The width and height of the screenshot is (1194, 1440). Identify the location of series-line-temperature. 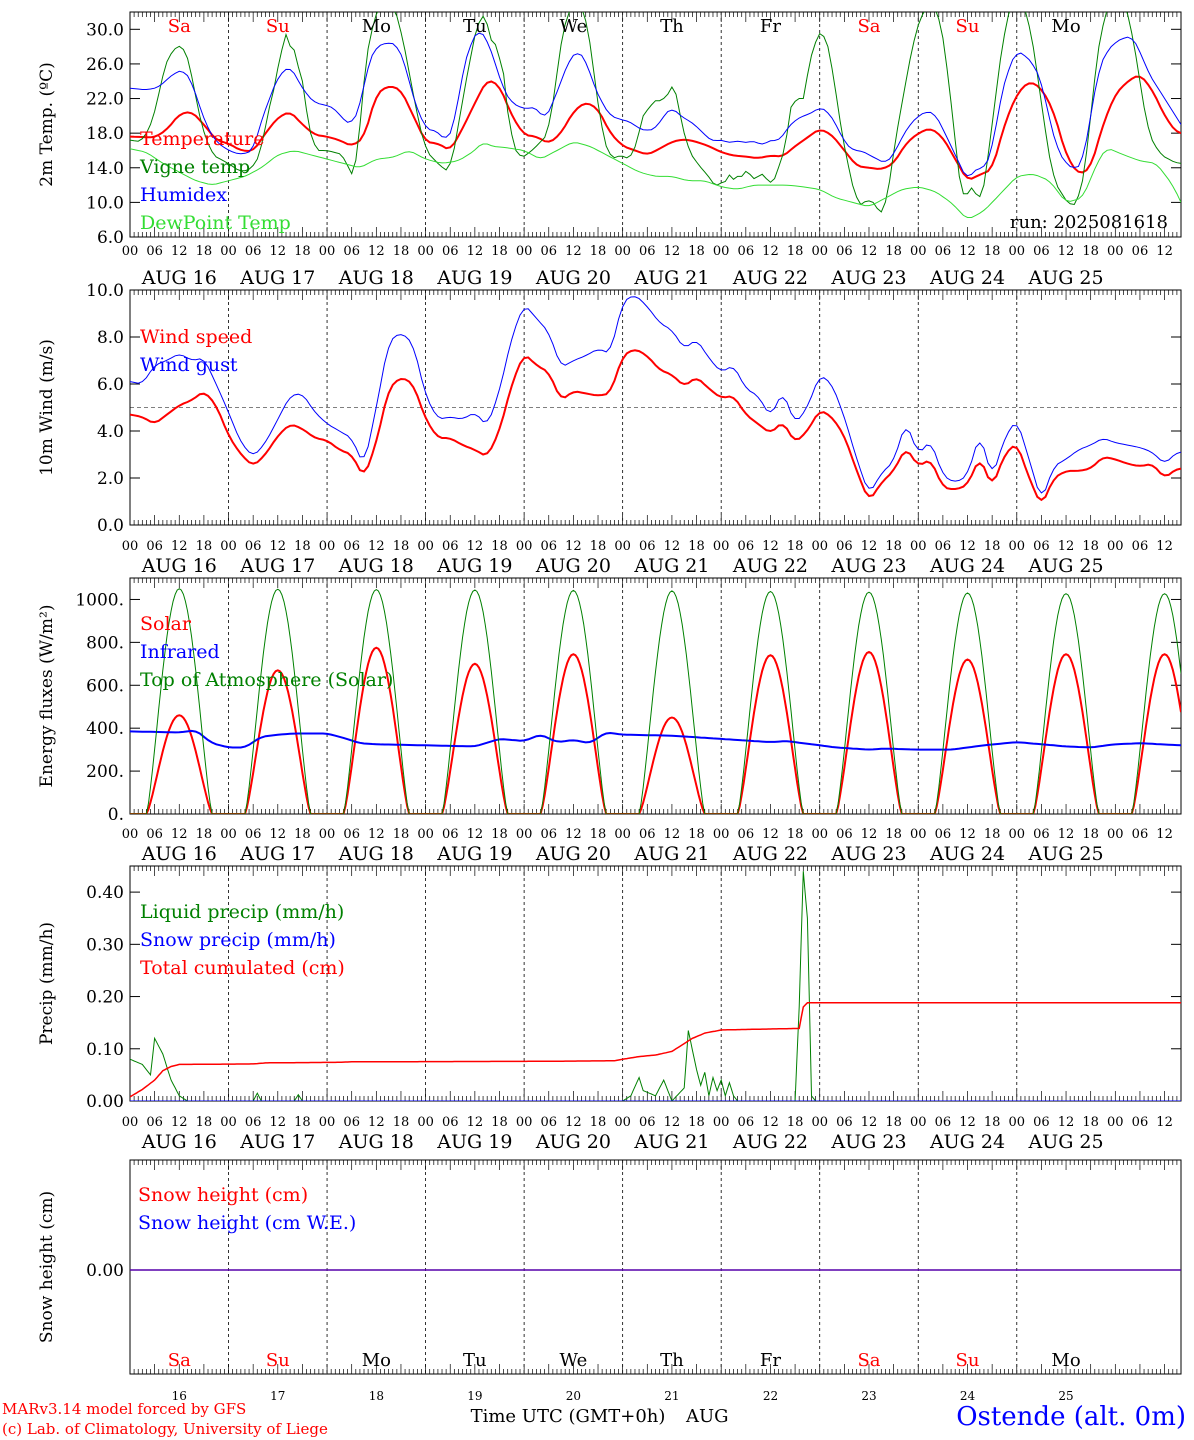
(655, 127).